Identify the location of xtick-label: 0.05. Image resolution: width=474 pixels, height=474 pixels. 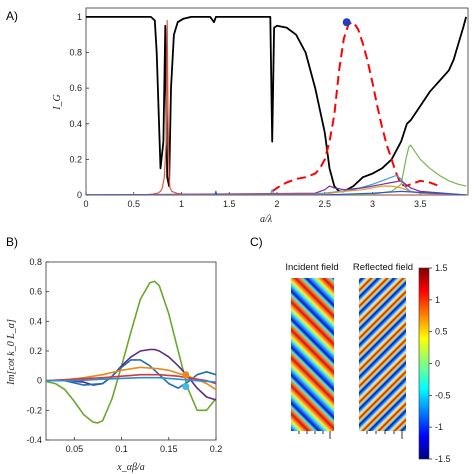
(75, 449).